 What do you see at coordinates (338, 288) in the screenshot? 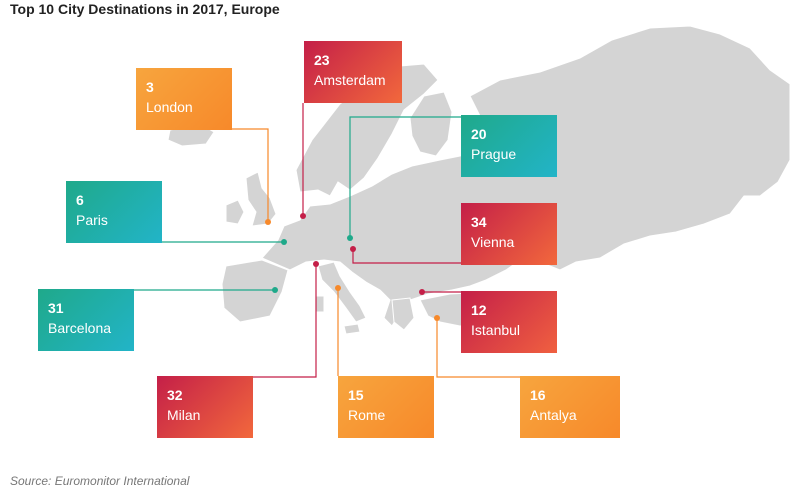
I see `city-dot-rome` at bounding box center [338, 288].